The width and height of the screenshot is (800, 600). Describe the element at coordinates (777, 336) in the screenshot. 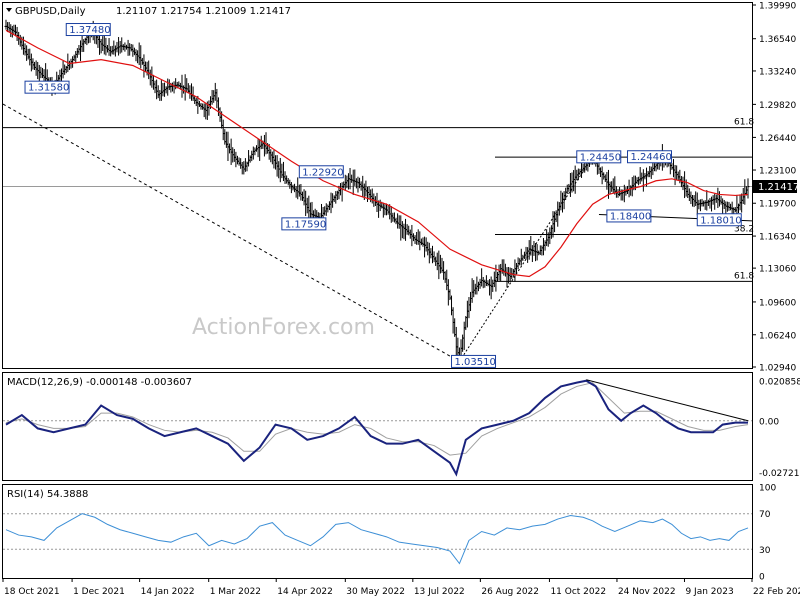

I see `price-tick-label: 1.06240` at that location.